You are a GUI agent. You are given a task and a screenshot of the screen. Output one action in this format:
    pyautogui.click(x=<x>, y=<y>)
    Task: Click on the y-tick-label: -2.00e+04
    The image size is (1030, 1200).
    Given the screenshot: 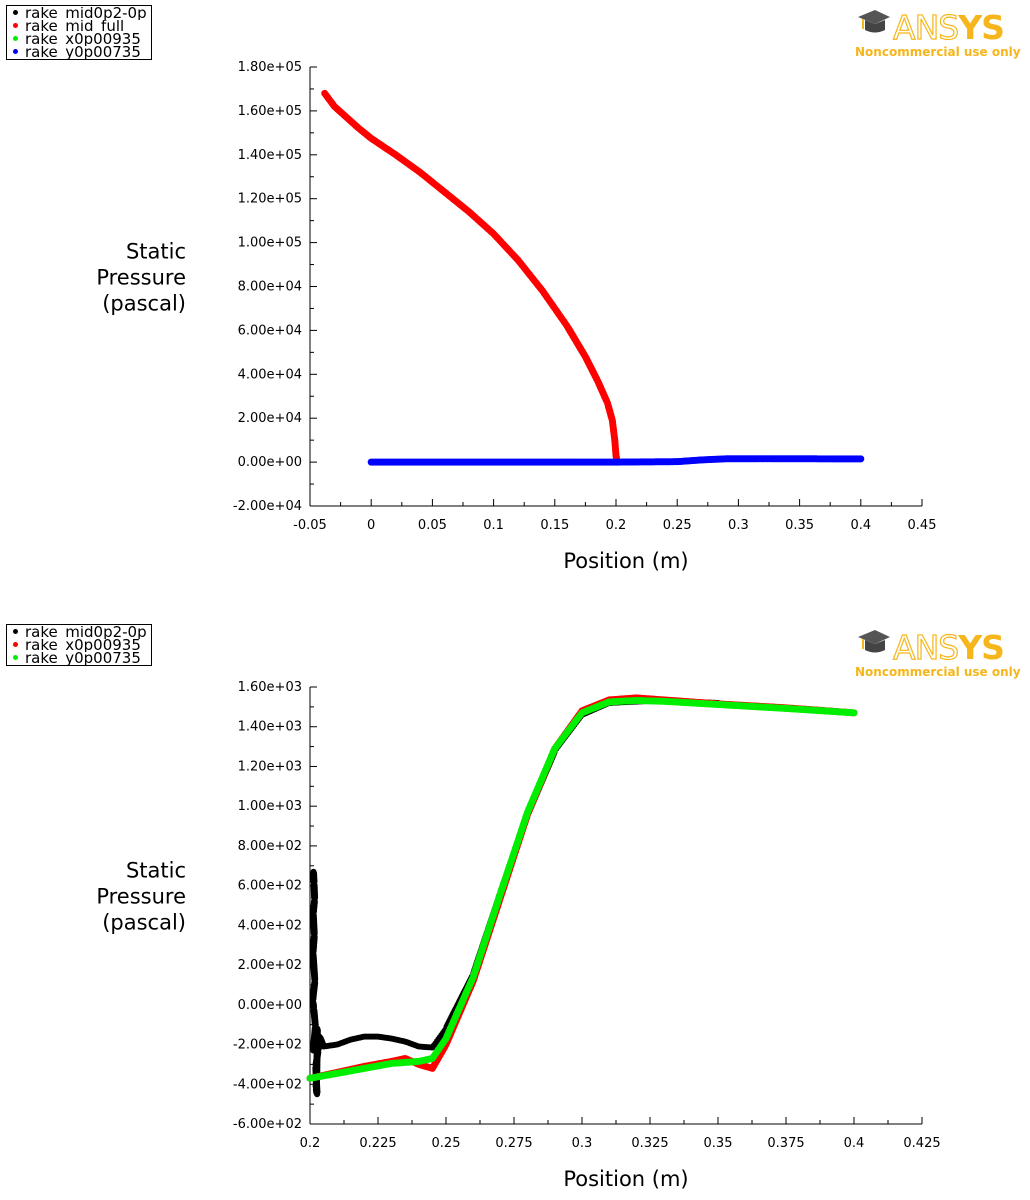 What is the action you would take?
    pyautogui.click(x=267, y=506)
    